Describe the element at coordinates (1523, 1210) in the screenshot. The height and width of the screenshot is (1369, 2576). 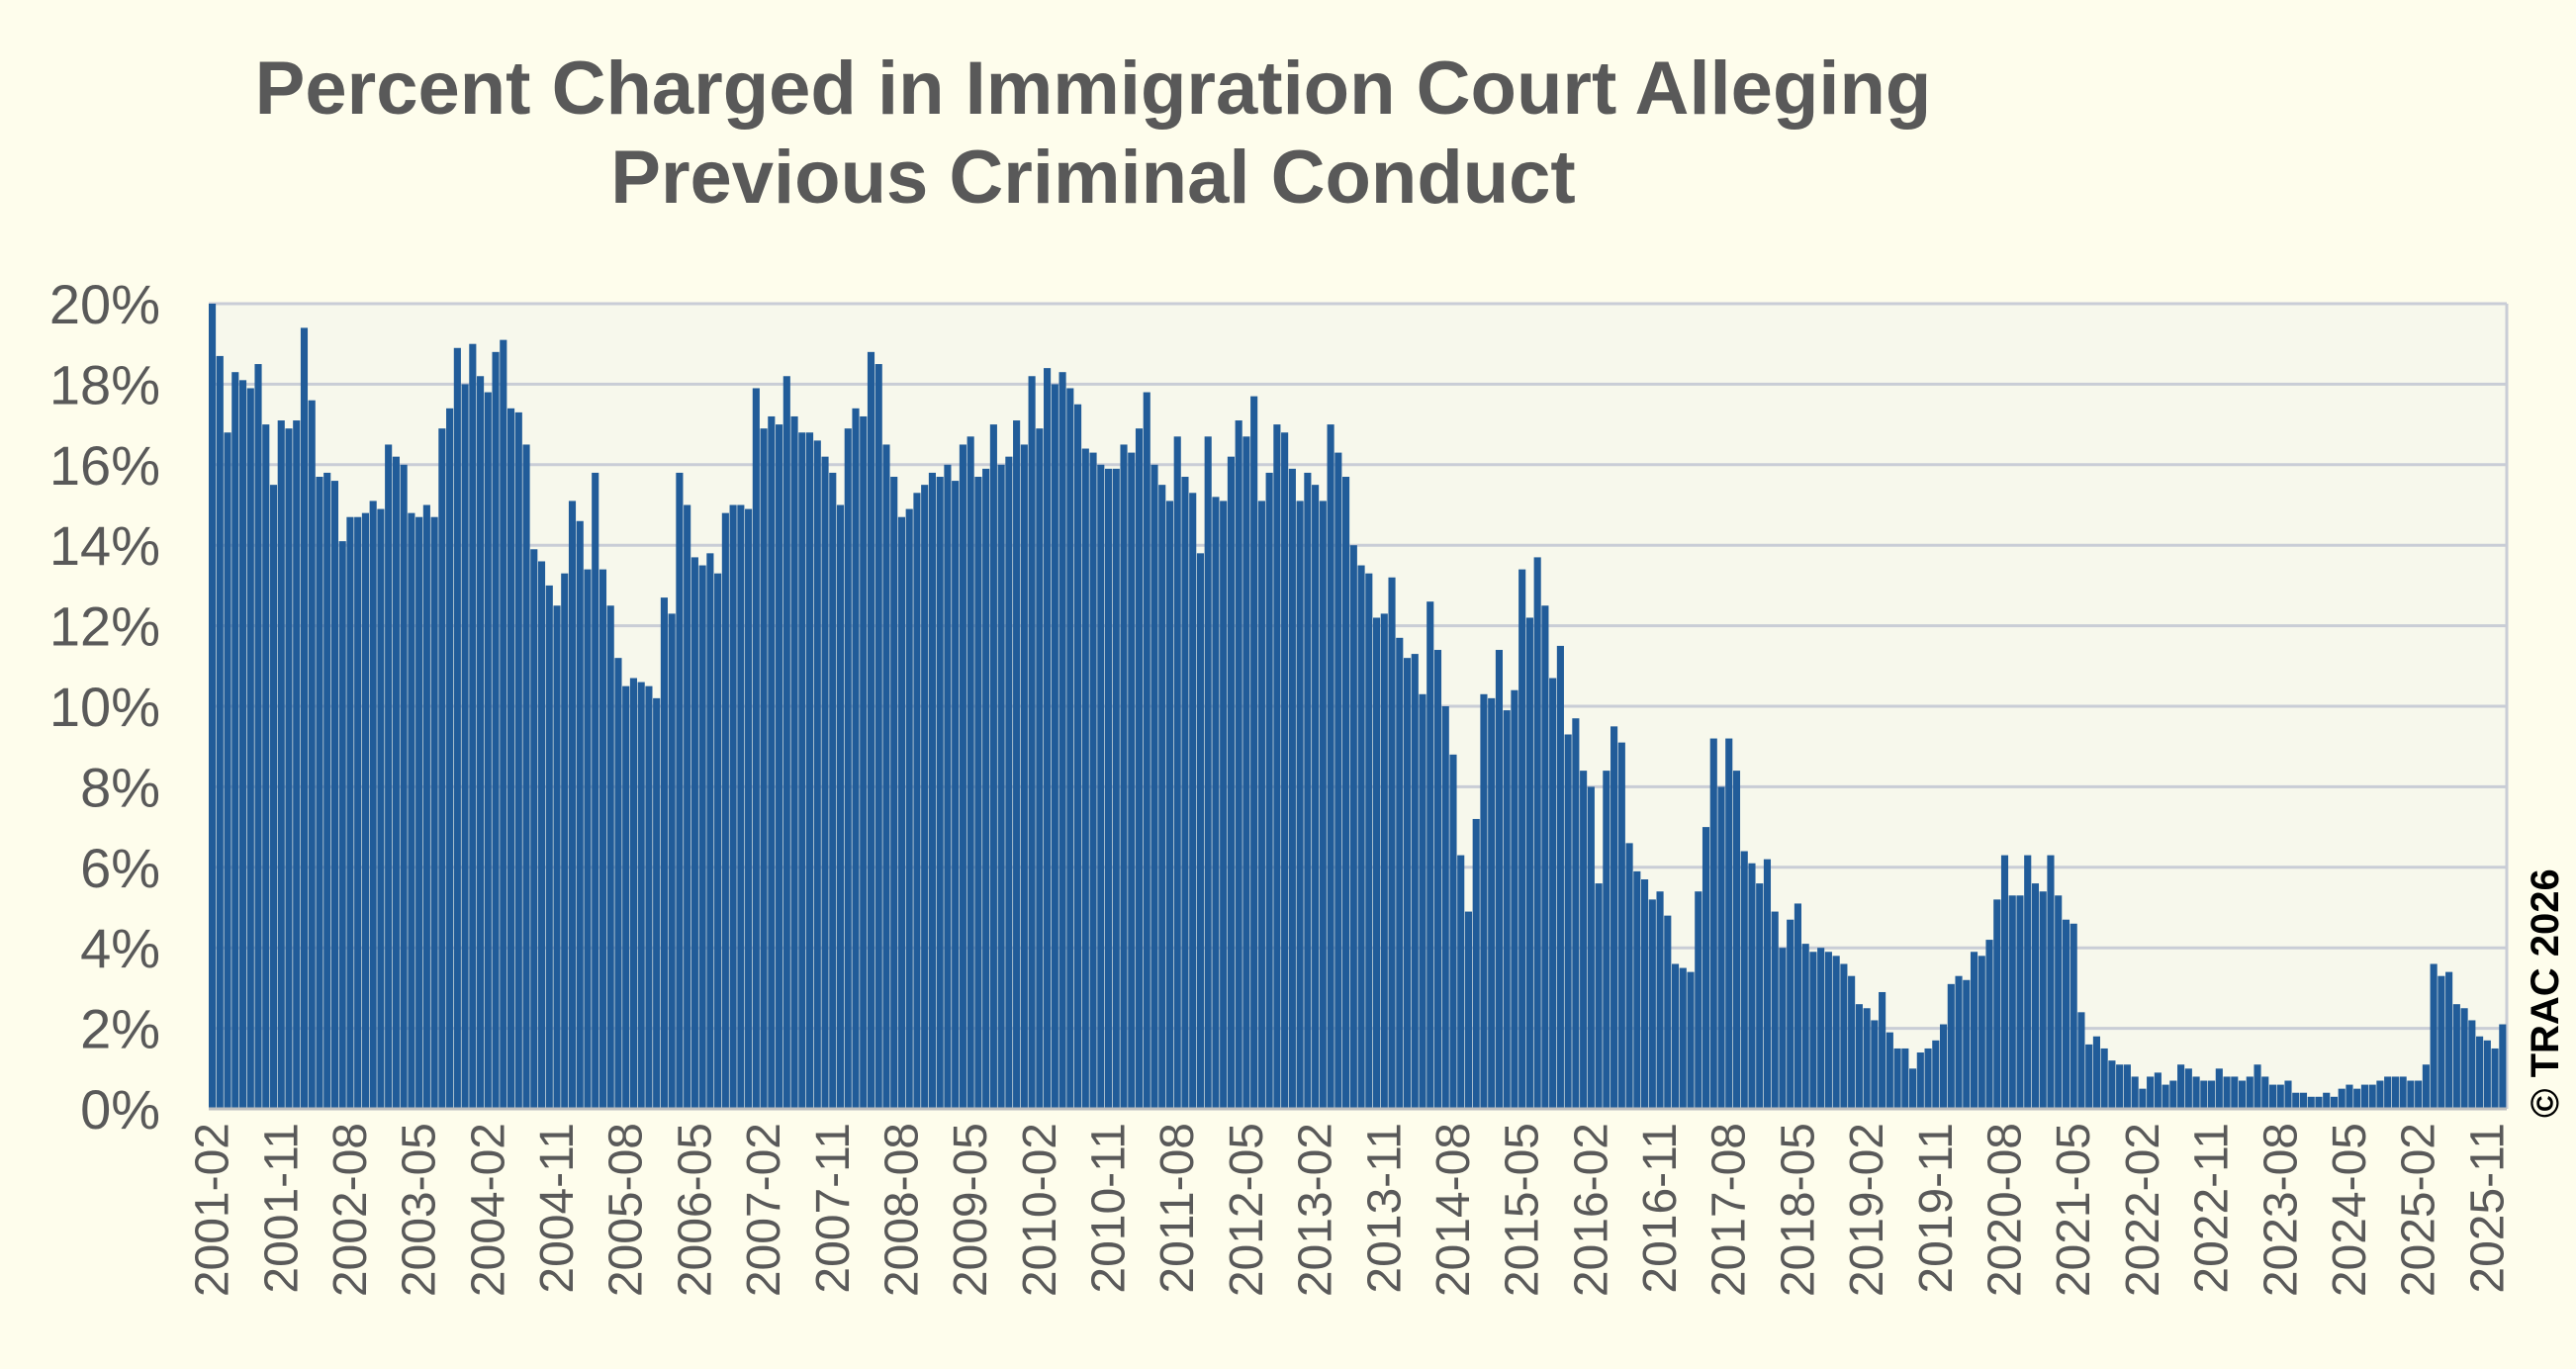
I see `x-tick-label: 2015-05` at that location.